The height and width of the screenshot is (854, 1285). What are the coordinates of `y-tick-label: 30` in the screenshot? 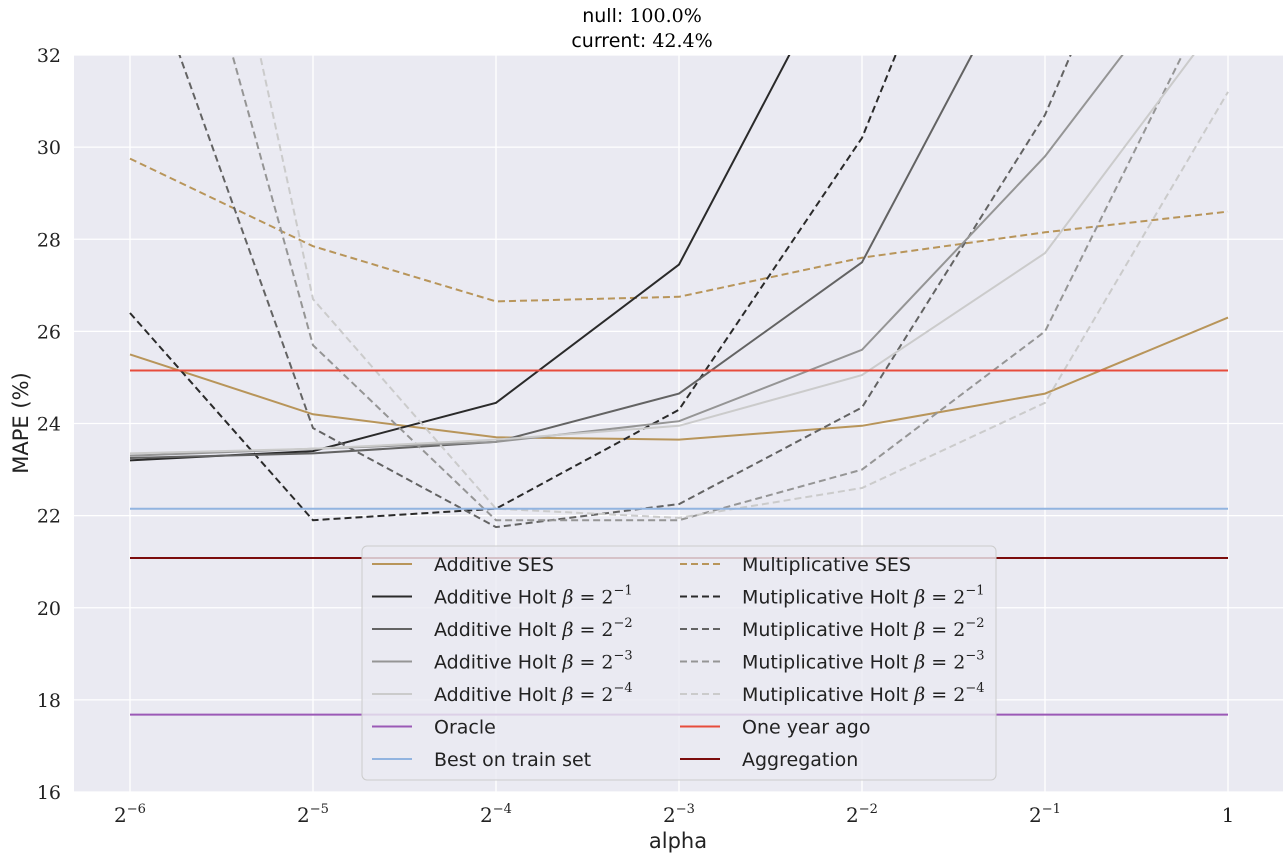 It's located at (49, 148).